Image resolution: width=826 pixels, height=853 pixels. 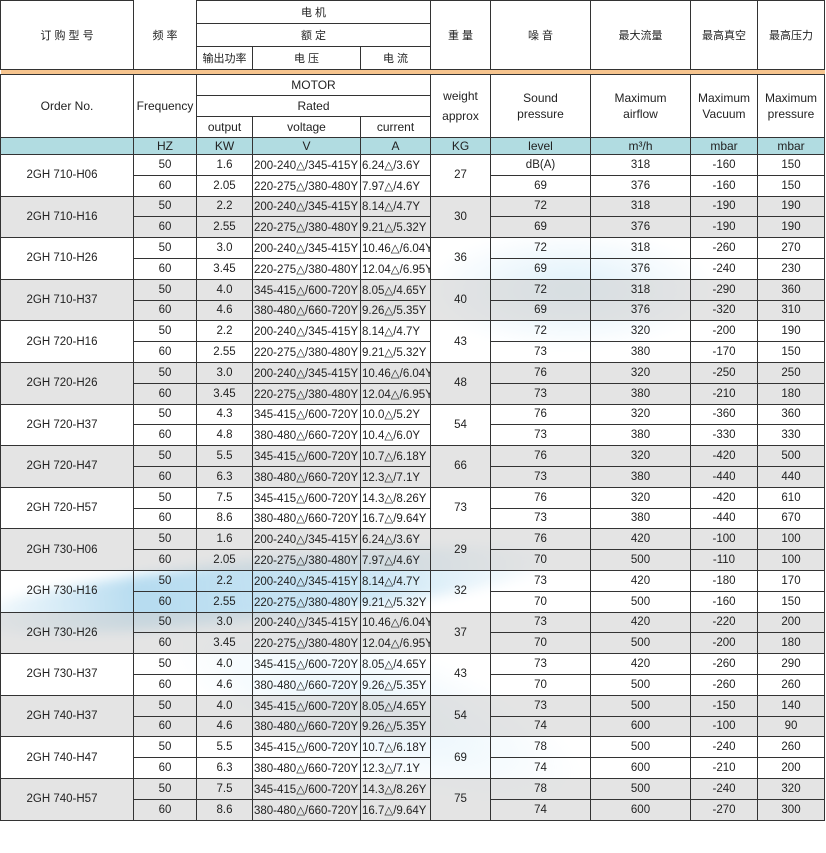 I want to click on cell-current: 10.0△/5.2Y, so click(x=395, y=414).